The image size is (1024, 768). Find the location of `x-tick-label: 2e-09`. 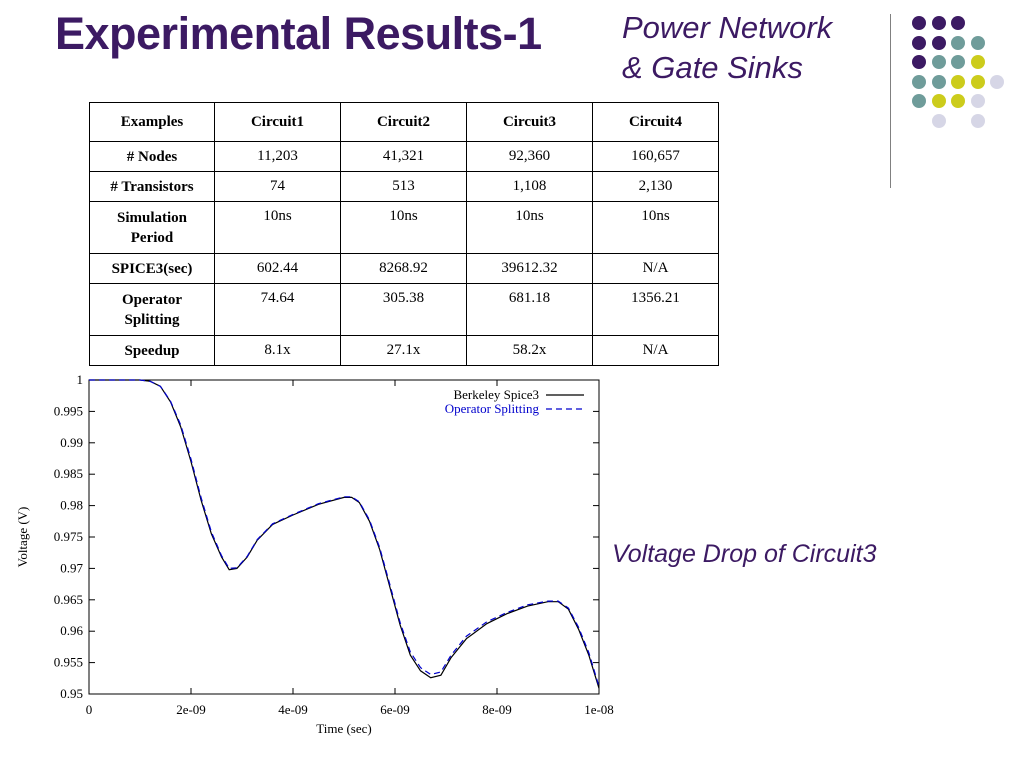

x-tick-label: 2e-09 is located at coordinates (191, 709).